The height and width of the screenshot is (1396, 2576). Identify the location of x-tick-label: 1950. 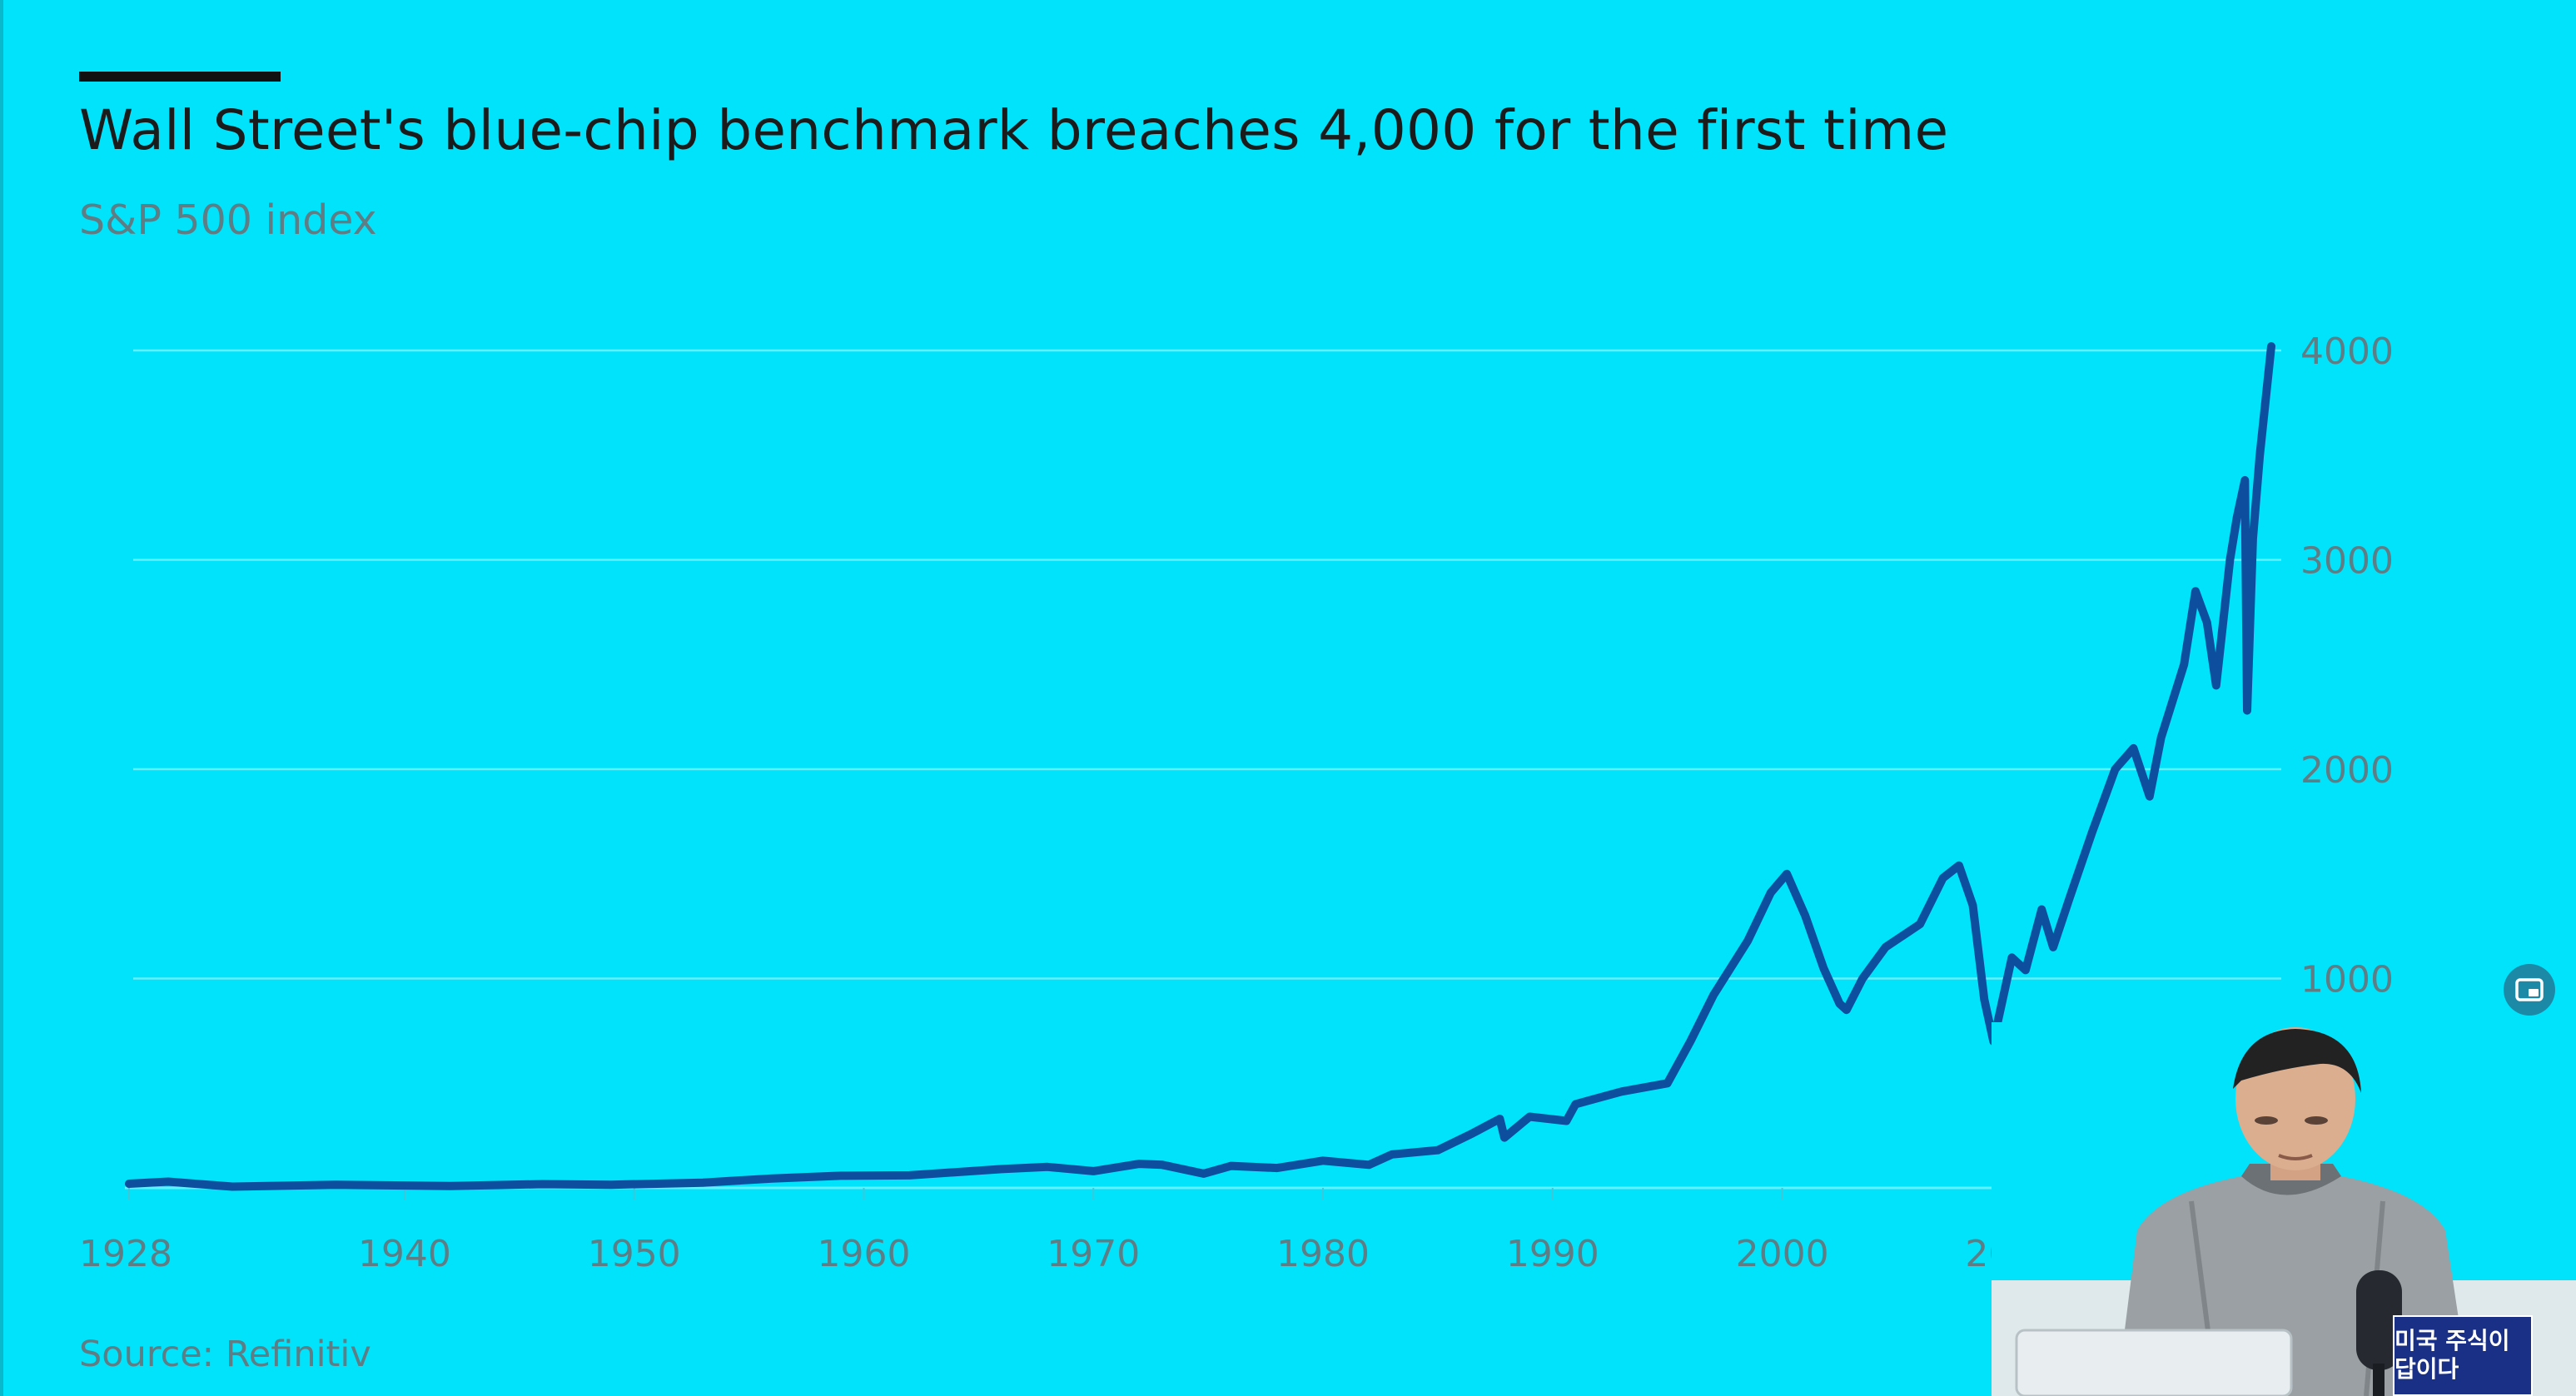
(634, 1254).